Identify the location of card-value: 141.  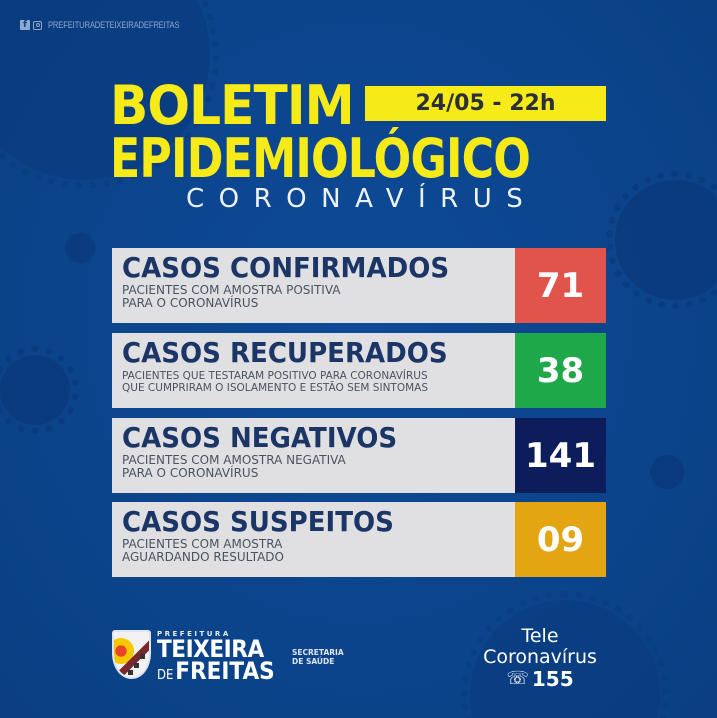
(560, 455).